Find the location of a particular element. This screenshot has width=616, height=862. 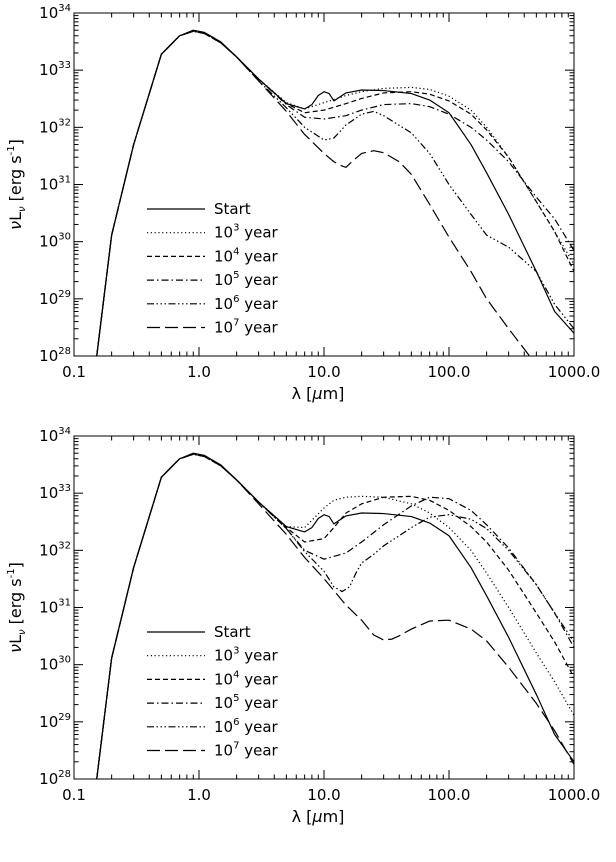

y-tick-label: 1028 is located at coordinates (55, 778).